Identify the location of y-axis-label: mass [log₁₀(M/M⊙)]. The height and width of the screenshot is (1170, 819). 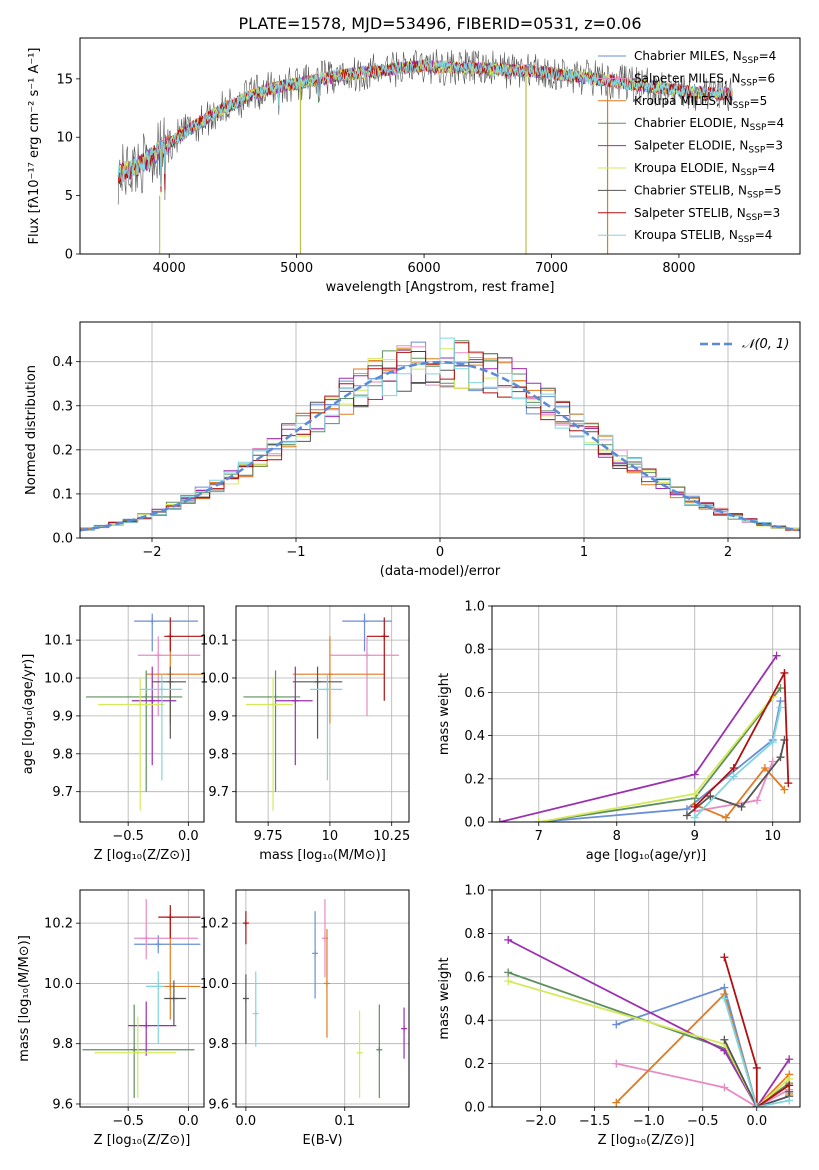
(24, 998).